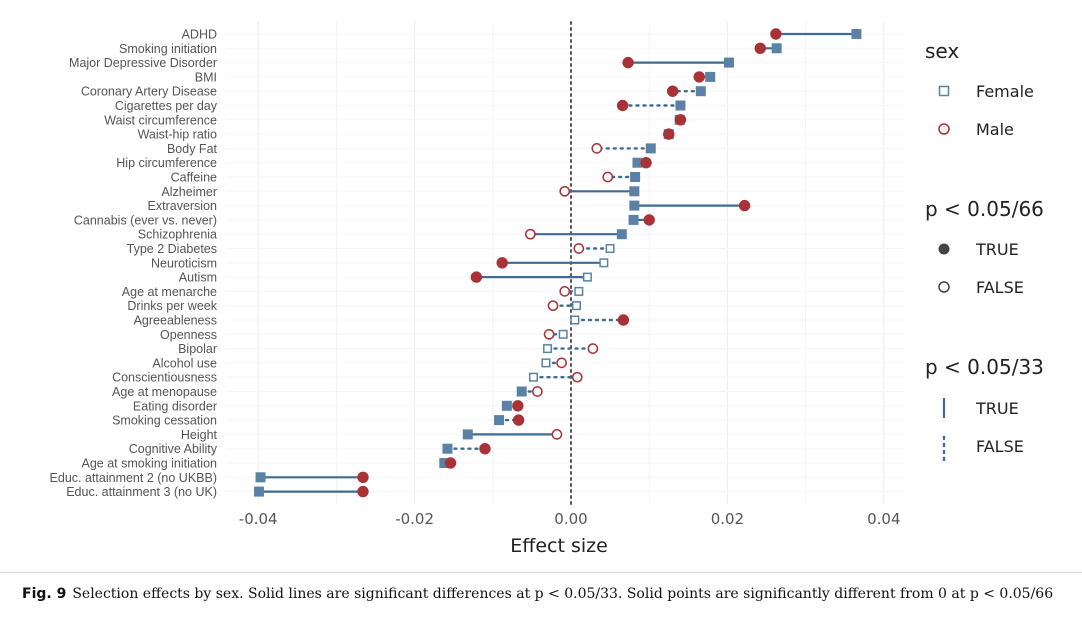  I want to click on trait-label: Waist circumference, so click(160, 120).